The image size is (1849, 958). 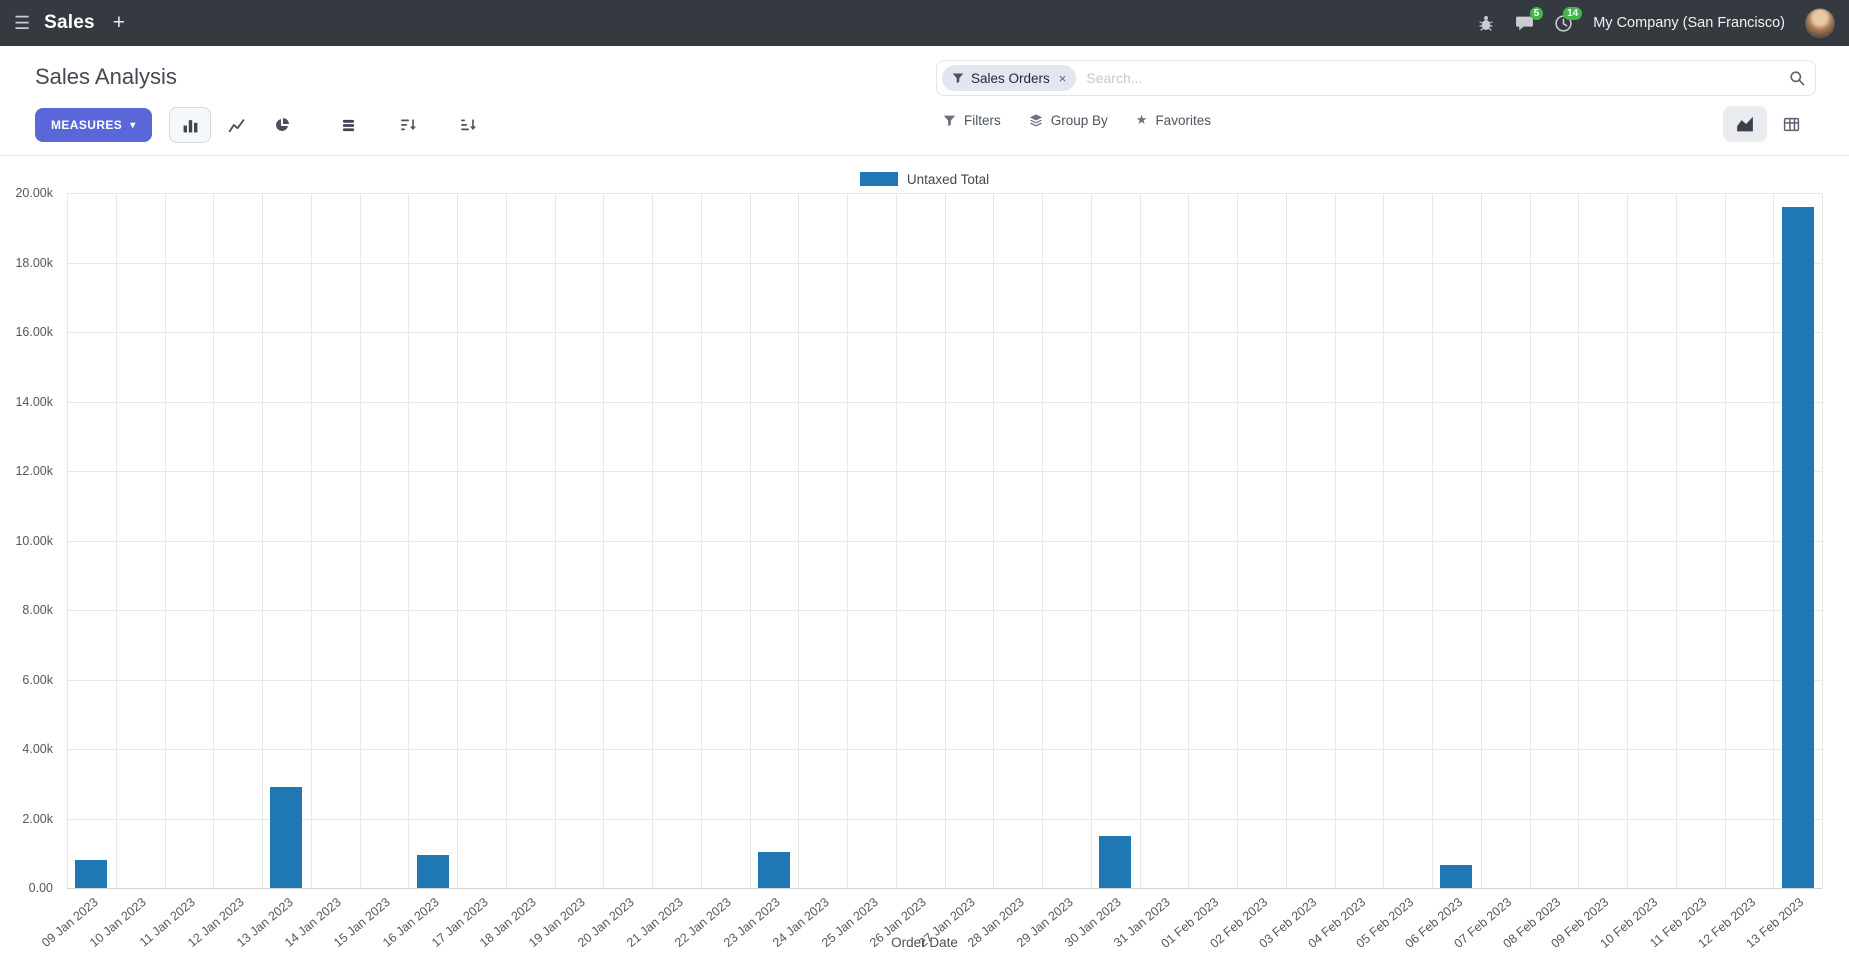 I want to click on measures-label: MEASURES, so click(x=87, y=125).